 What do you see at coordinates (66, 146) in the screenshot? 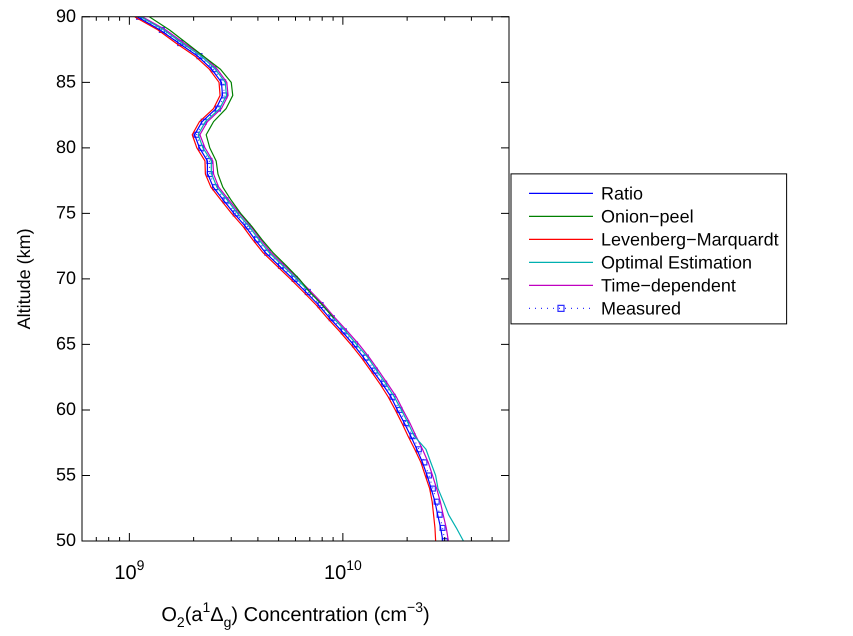
I see `y-tick-label: 80` at bounding box center [66, 146].